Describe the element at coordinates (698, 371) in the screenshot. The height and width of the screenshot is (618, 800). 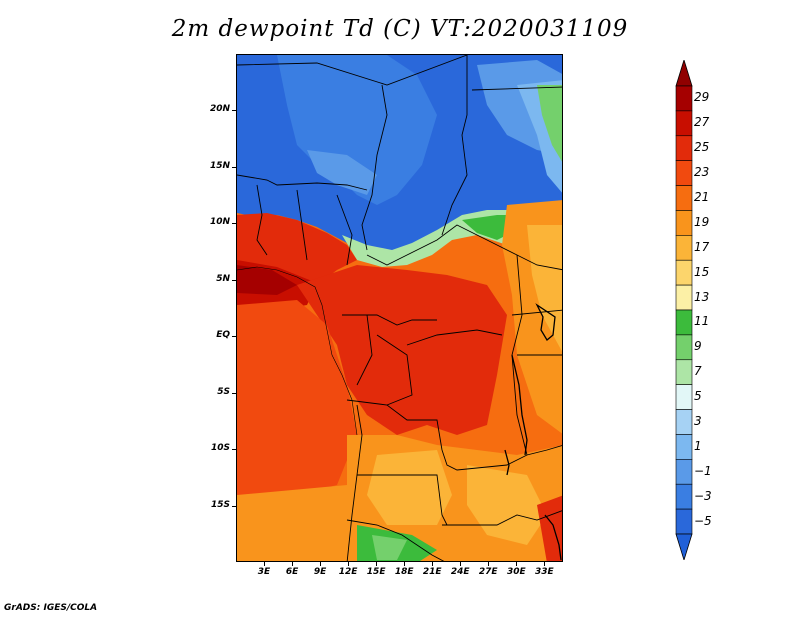
I see `colorbar-label: 7` at that location.